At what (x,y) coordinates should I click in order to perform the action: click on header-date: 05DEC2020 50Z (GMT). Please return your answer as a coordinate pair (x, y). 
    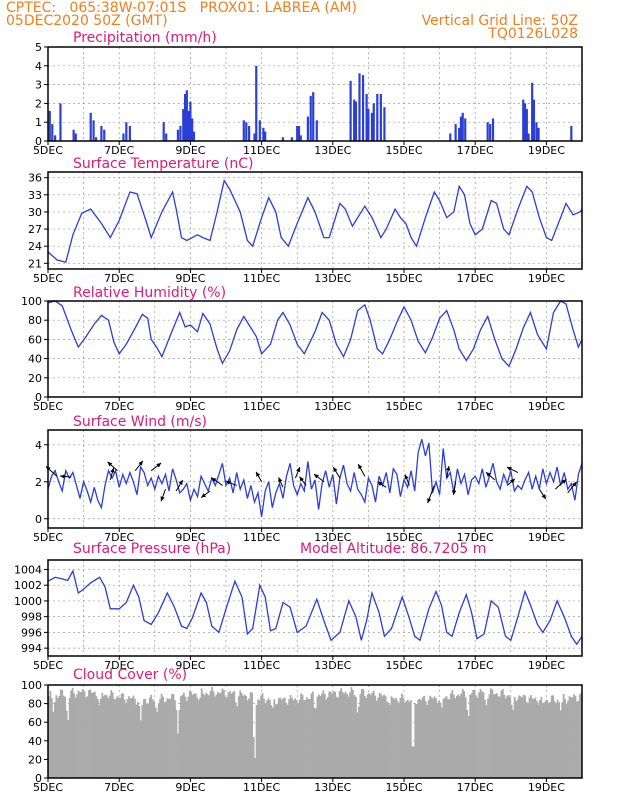
    Looking at the image, I should click on (87, 21).